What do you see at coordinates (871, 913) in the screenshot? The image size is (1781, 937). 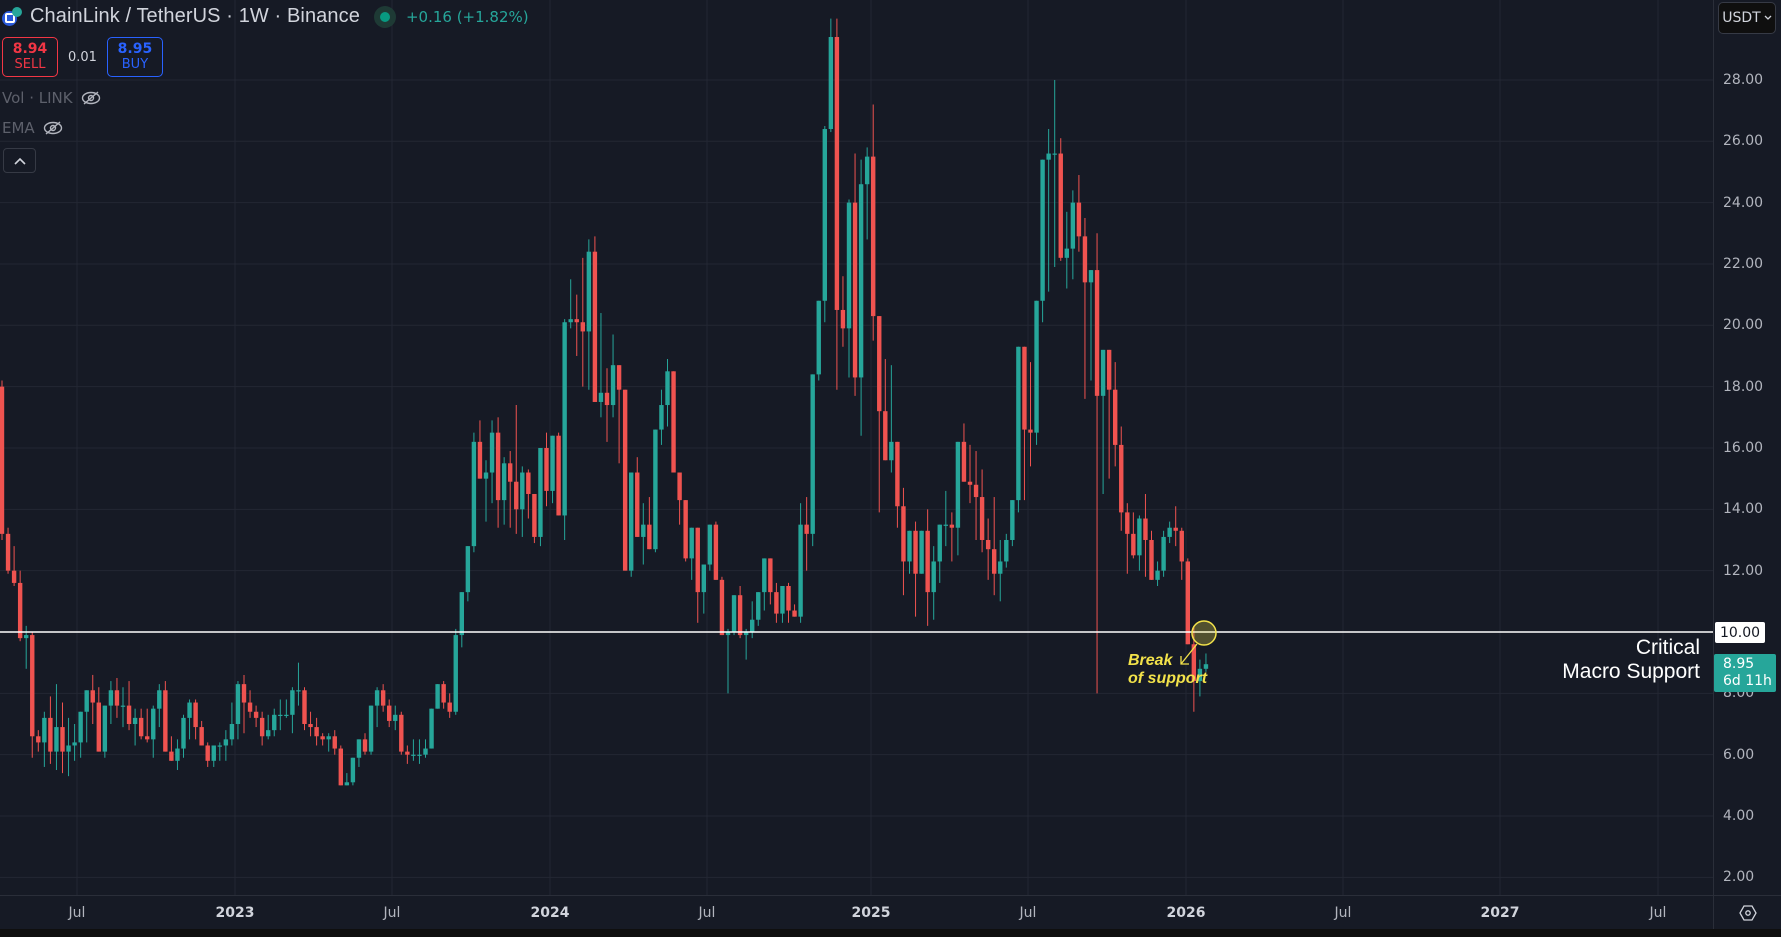 I see `time-tick-label: 2025` at bounding box center [871, 913].